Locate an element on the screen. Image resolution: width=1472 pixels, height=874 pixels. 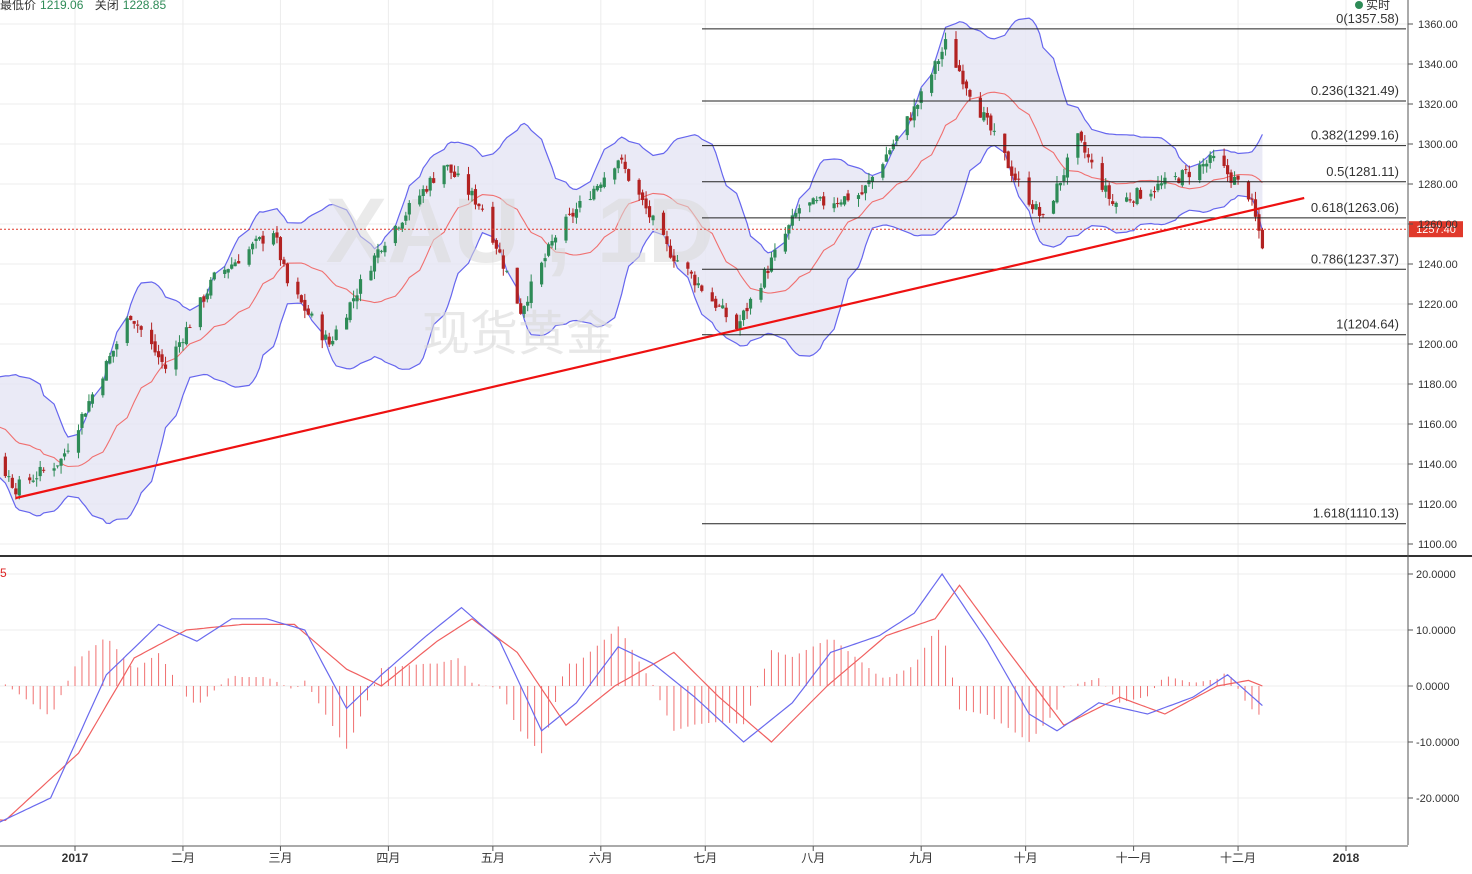
live-indicator: 实时 is located at coordinates (1372, 6).